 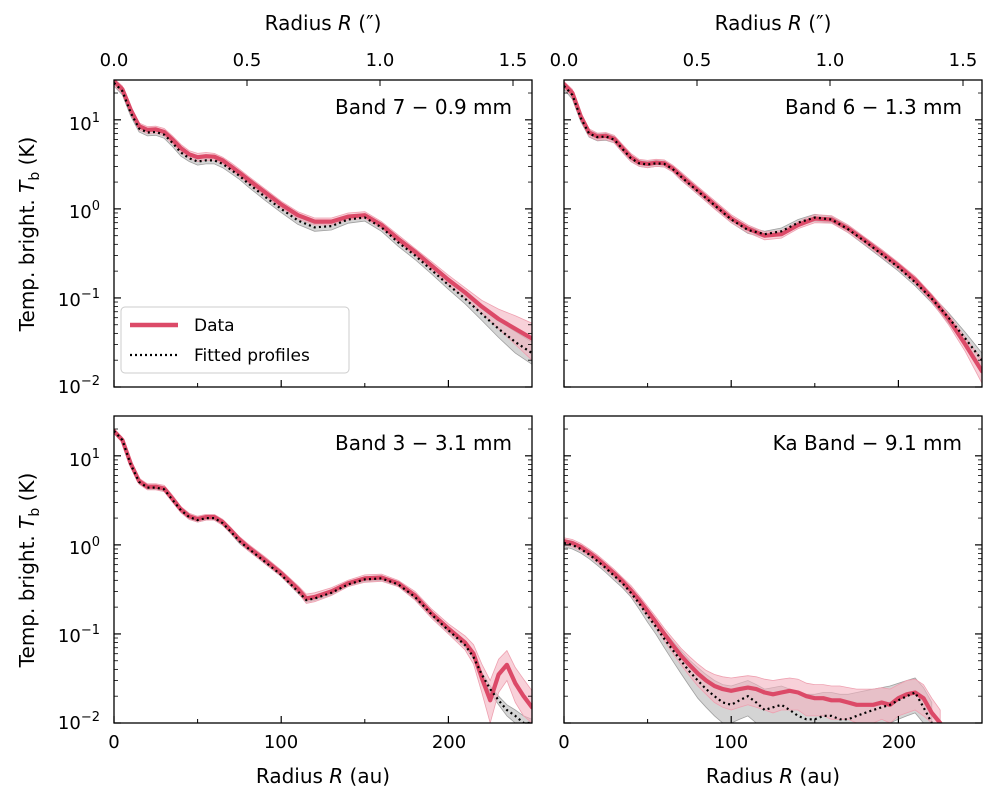 I want to click on panel-band7-top-tick-label-1.0: 1.0, so click(x=380, y=60).